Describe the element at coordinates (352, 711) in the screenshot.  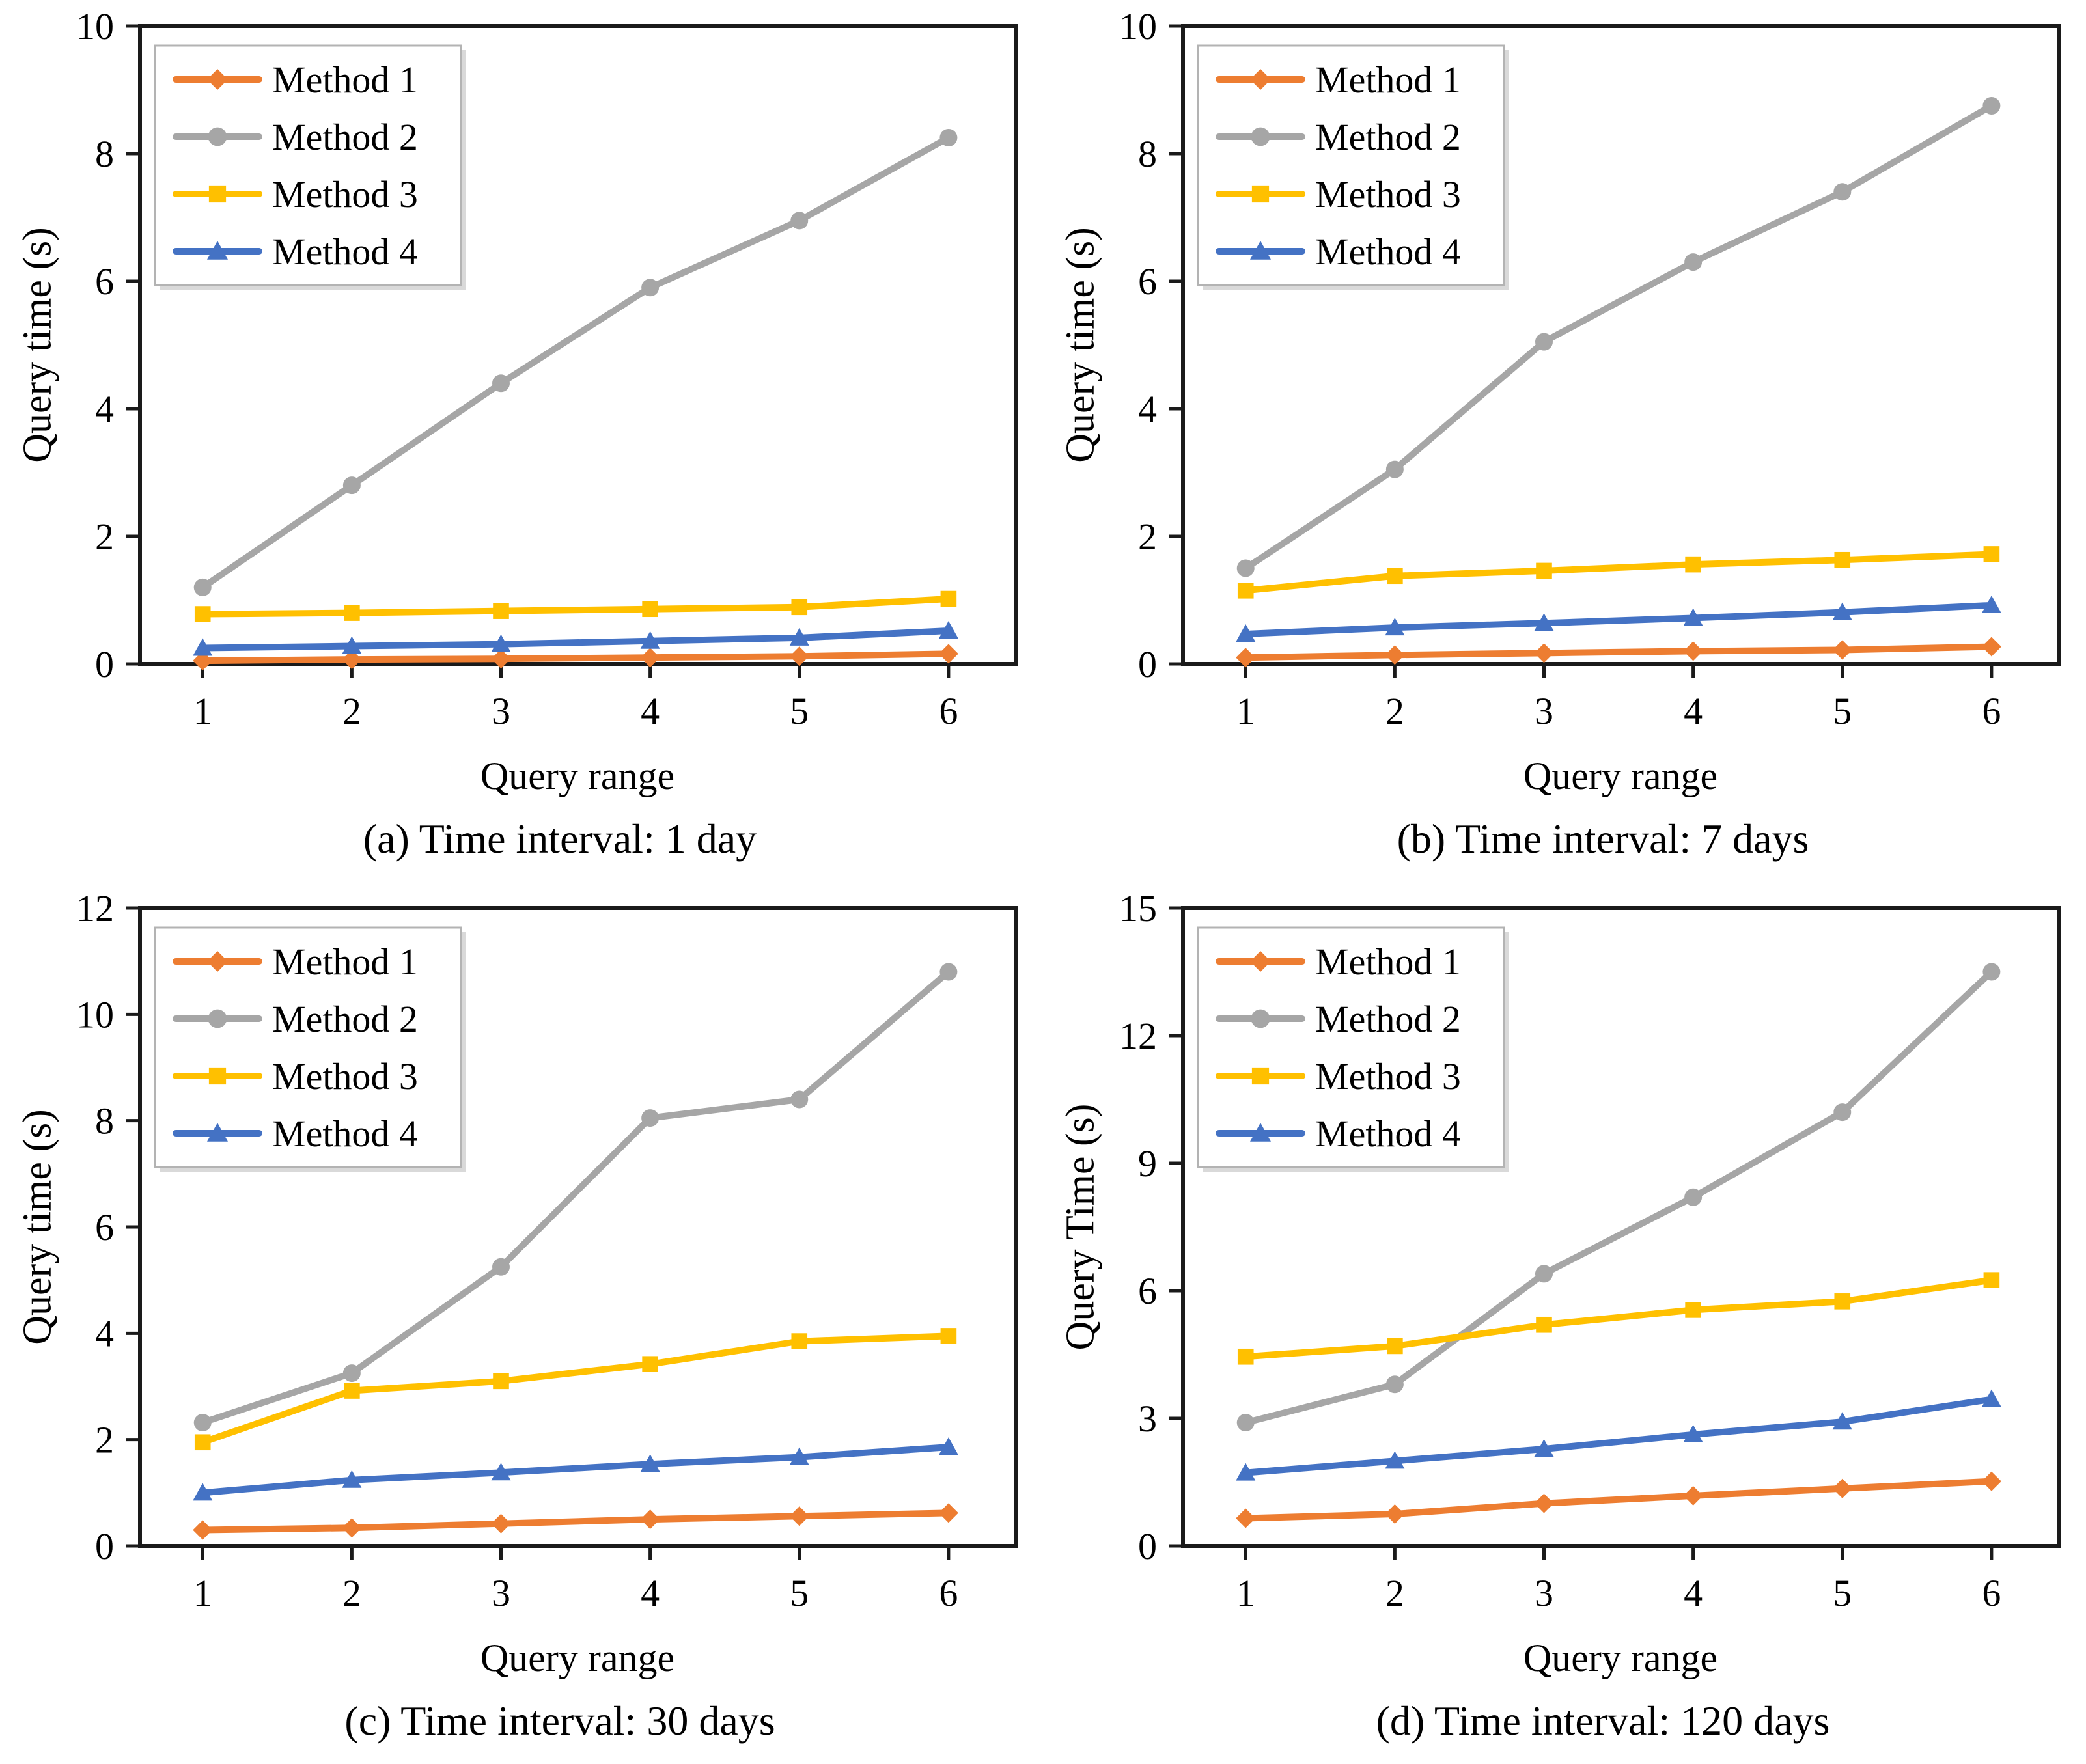
I see `x-tick-label: 2` at that location.